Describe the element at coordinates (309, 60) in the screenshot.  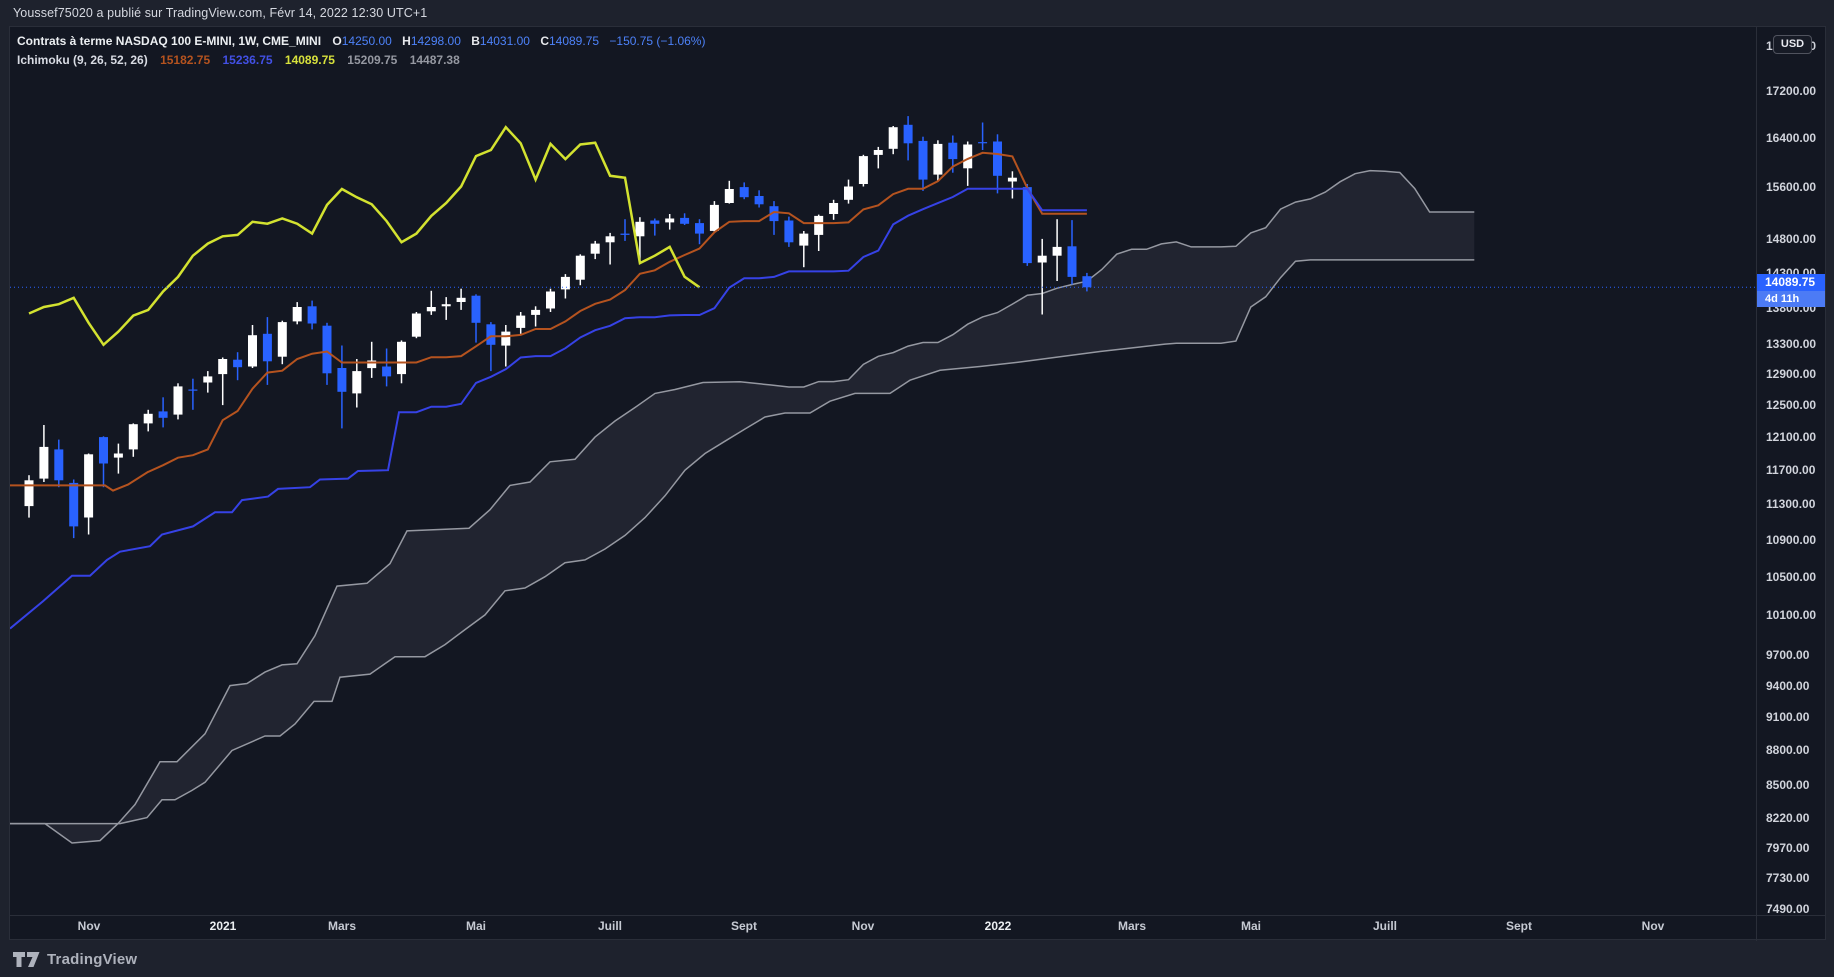
I see `ichimoku-chikou-value: 14089.75` at that location.